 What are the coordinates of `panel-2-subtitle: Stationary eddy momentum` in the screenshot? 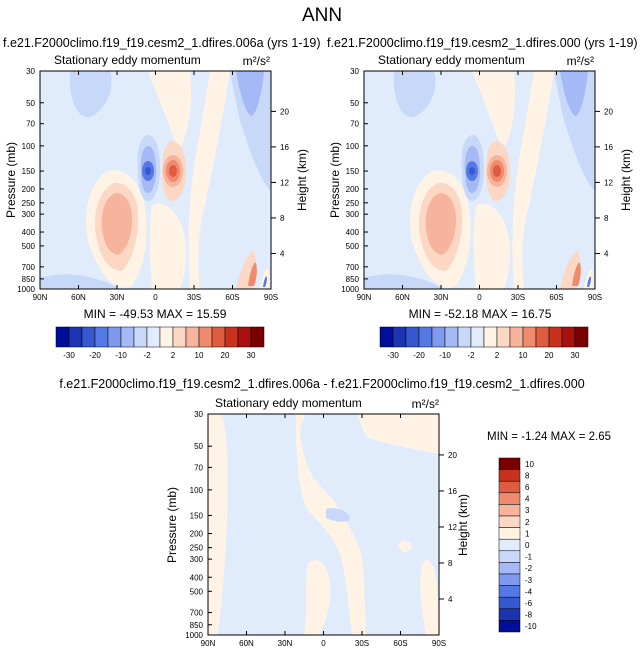 It's located at (451, 60).